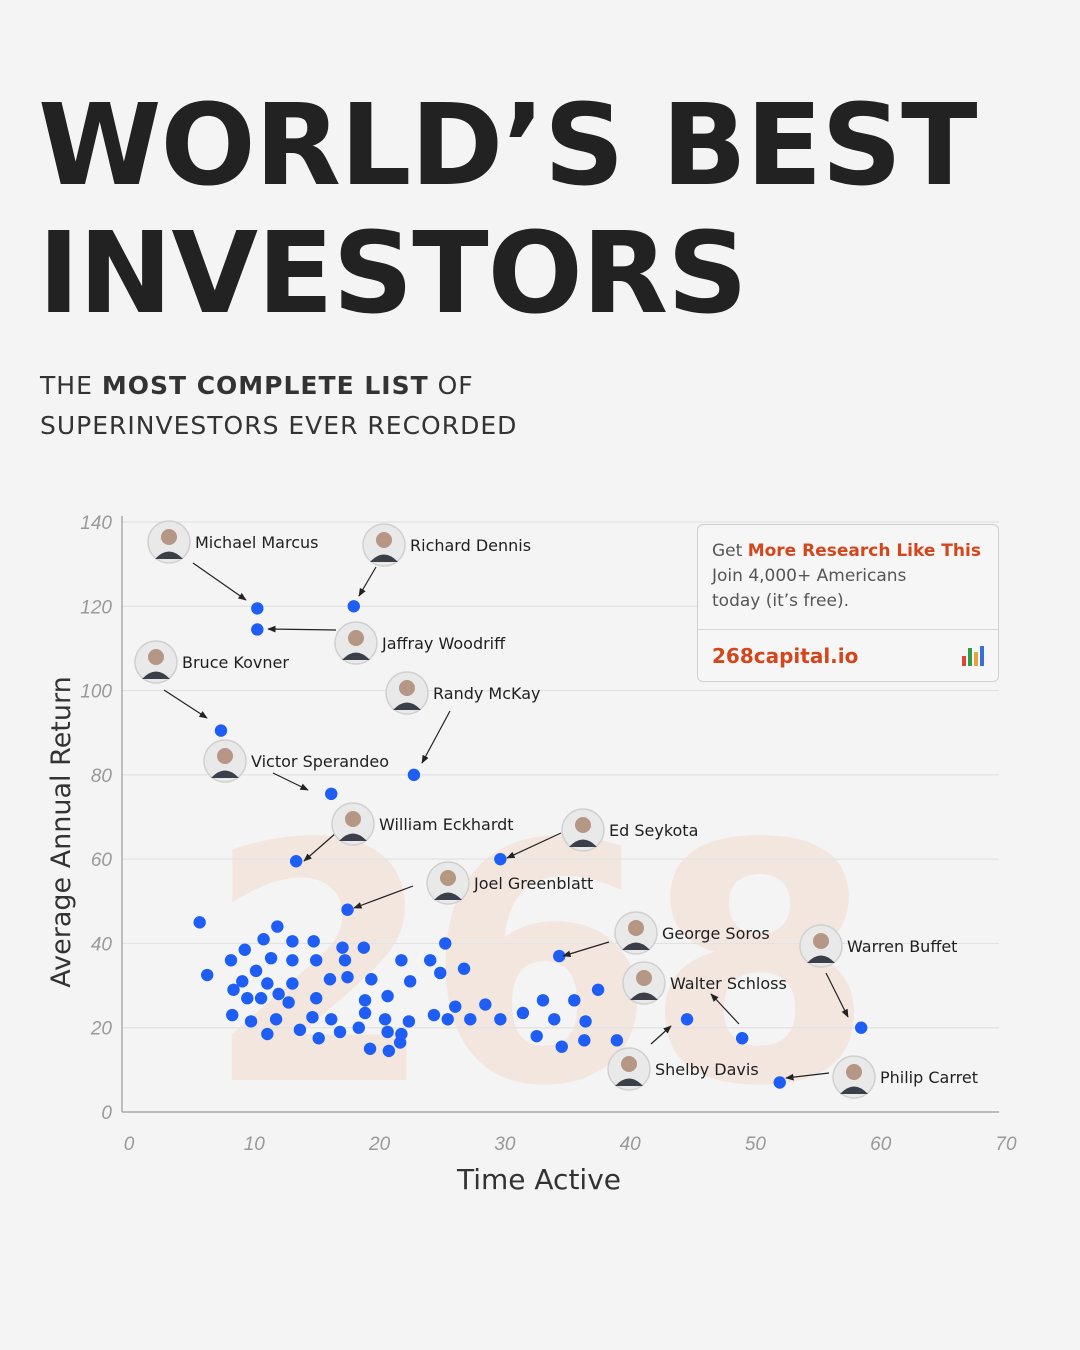  What do you see at coordinates (265, 385) in the screenshot?
I see `subtitle-bold: MOST COMPLETE LIST` at bounding box center [265, 385].